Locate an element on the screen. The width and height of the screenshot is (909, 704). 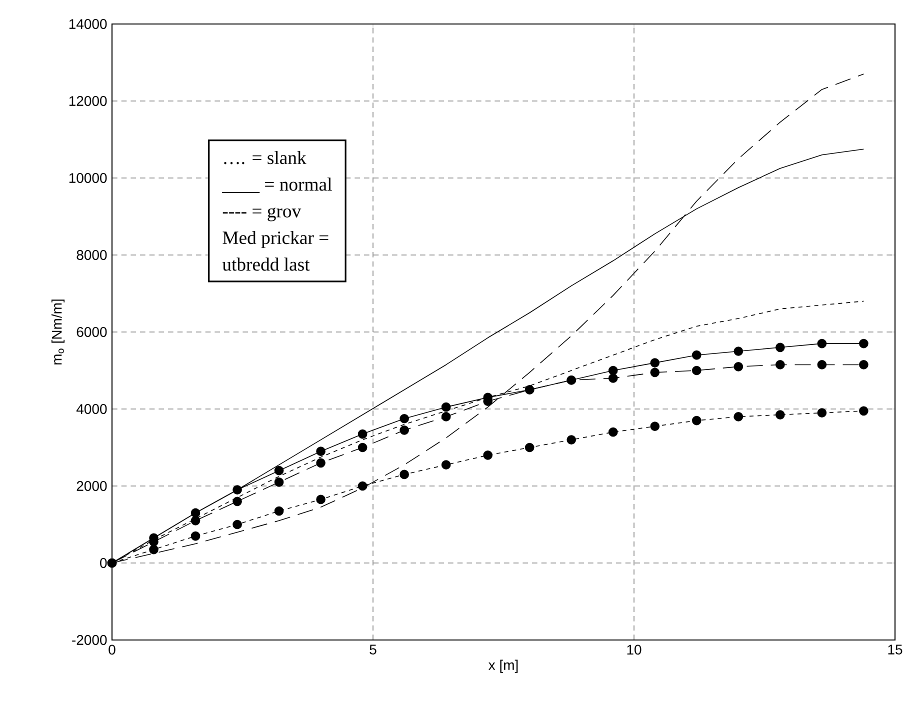
annotation: ____ = normal is located at coordinates (277, 185).